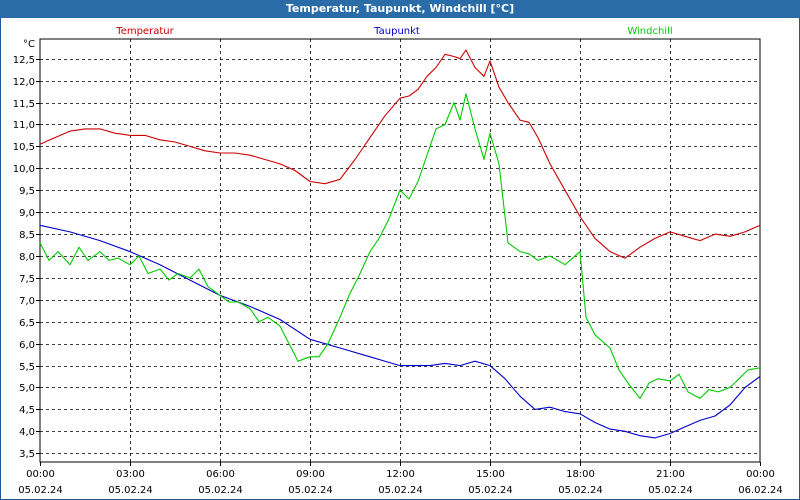 The height and width of the screenshot is (500, 800). Describe the element at coordinates (27, 213) in the screenshot. I see `y-tick-label: 9,0` at that location.